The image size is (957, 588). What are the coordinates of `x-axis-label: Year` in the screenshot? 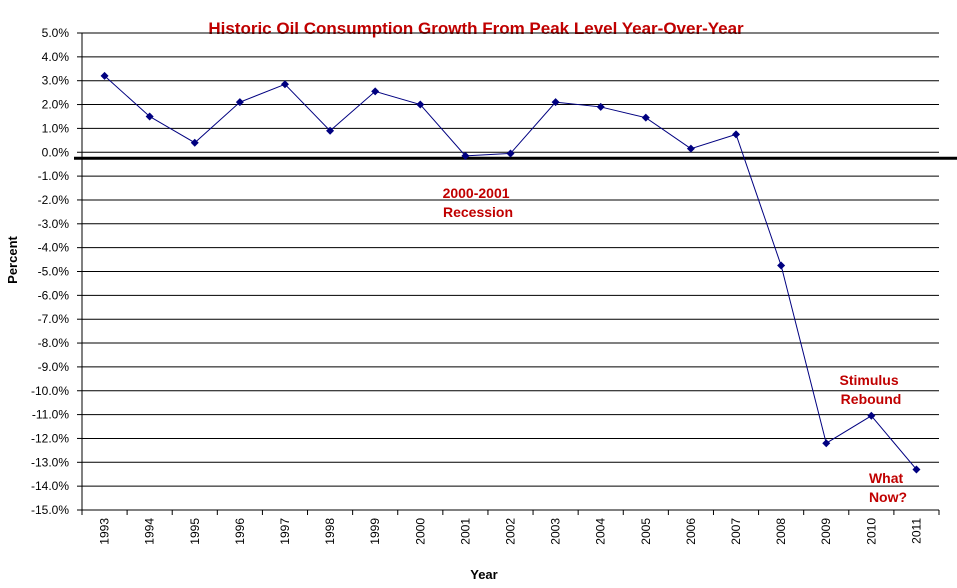 It's located at (483, 574).